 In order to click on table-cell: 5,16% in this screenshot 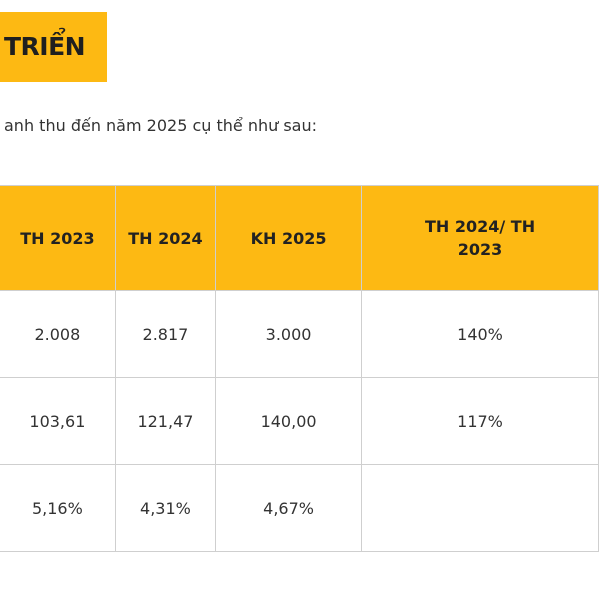, I will do `click(58, 508)`.